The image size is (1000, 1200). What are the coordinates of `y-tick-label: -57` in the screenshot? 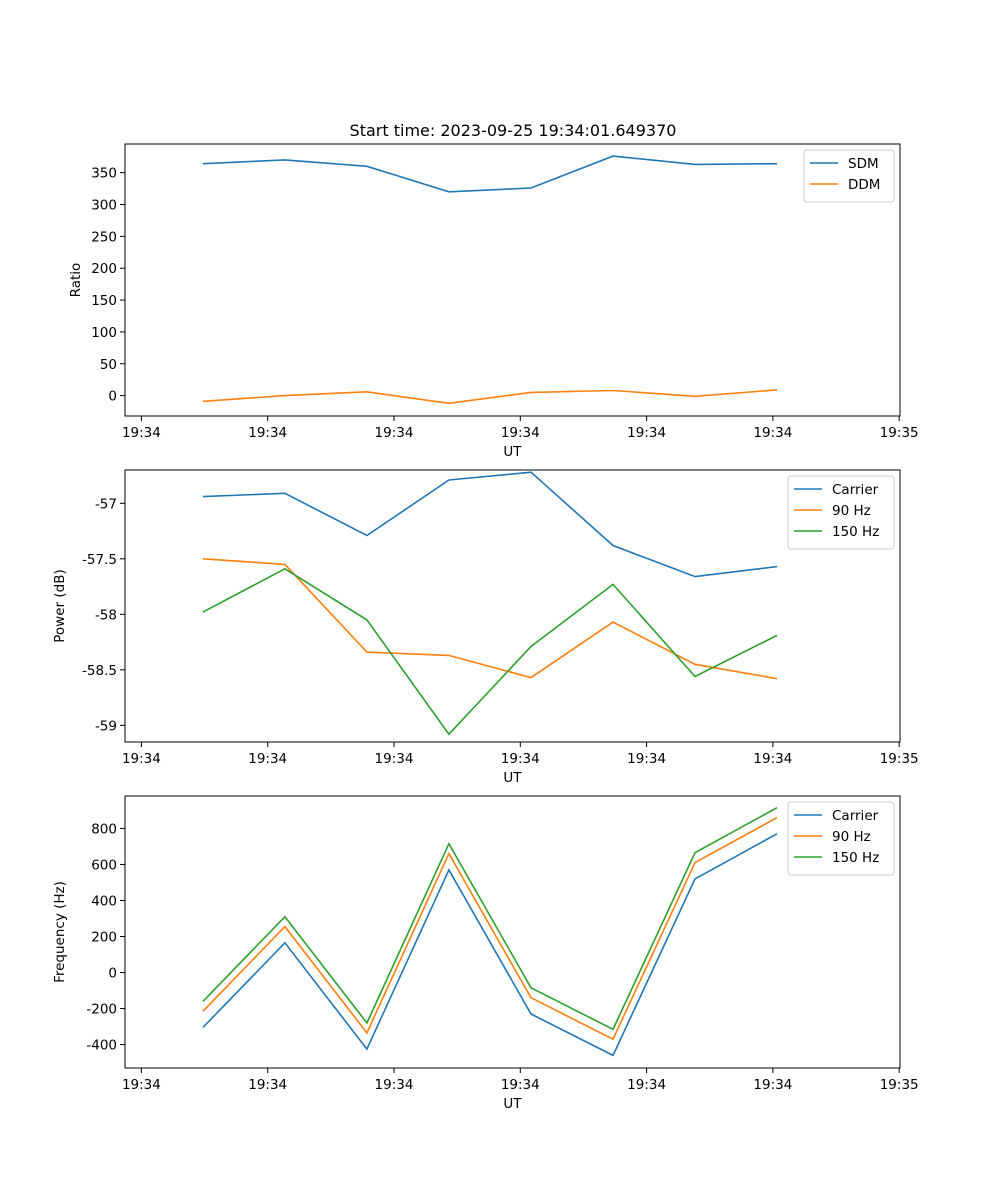 It's located at (106, 504).